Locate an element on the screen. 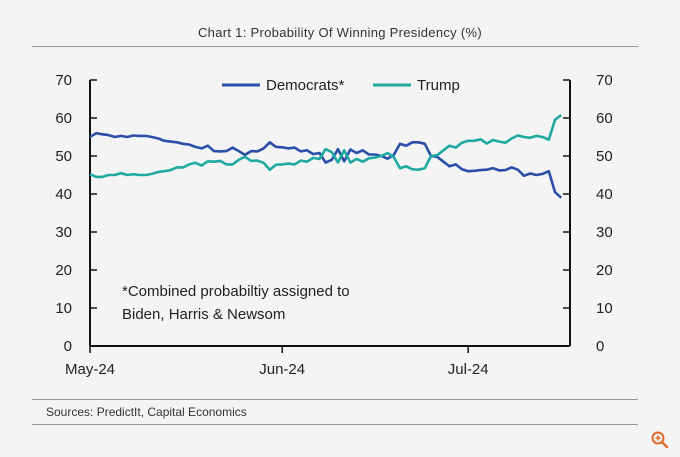 The height and width of the screenshot is (457, 680). y-tick-label-left: 10 is located at coordinates (63, 308).